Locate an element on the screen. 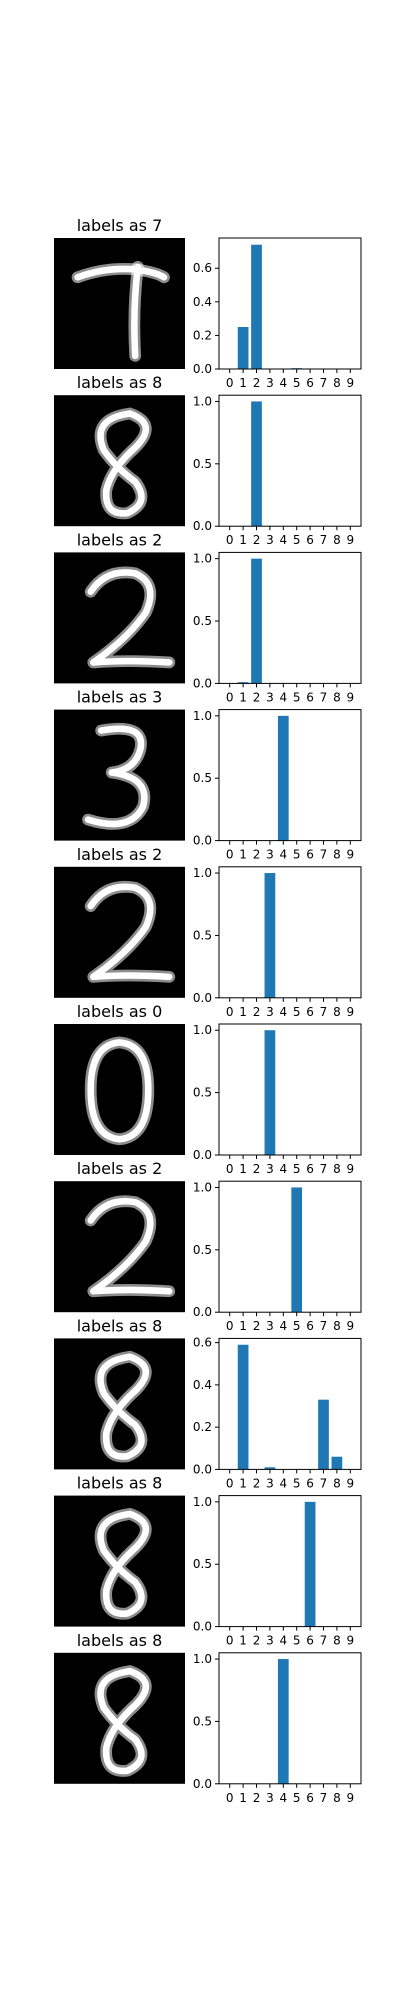  panel-7: labels as 20.00.51.00 1 2 3 4 5 6 7 8 9 is located at coordinates (208, 1246).